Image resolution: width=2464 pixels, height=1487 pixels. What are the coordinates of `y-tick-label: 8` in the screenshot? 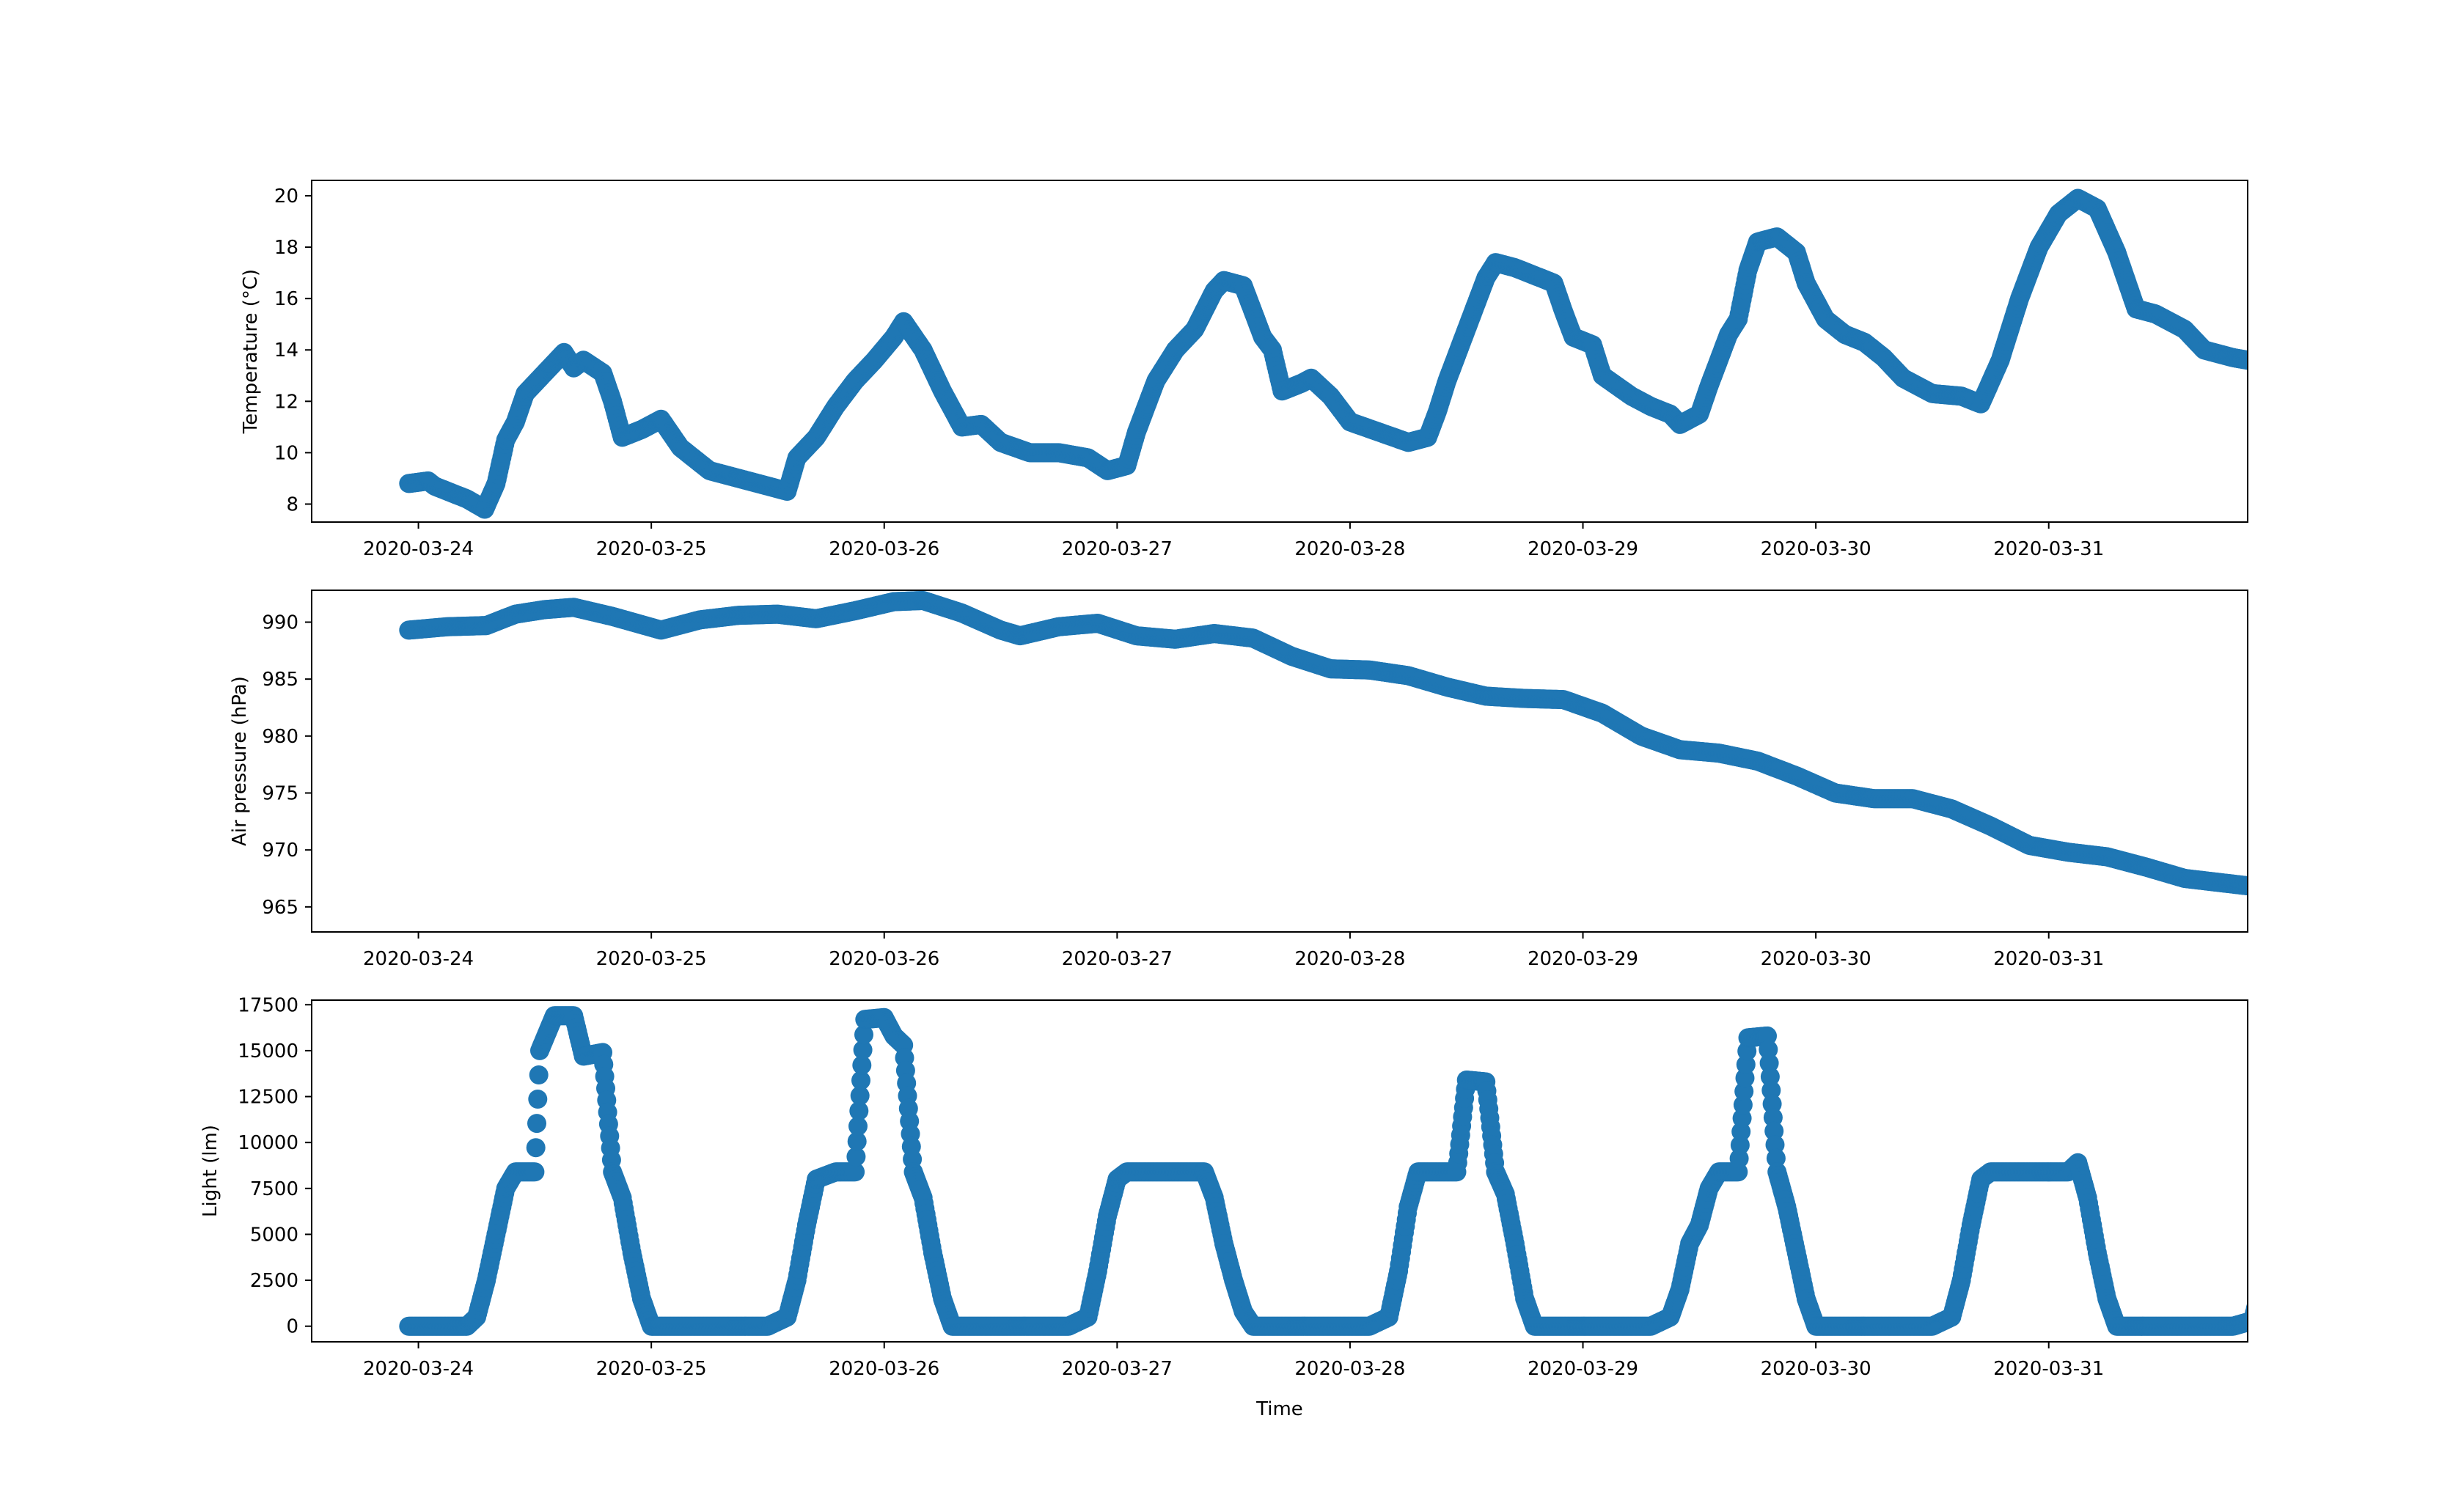 It's located at (292, 504).